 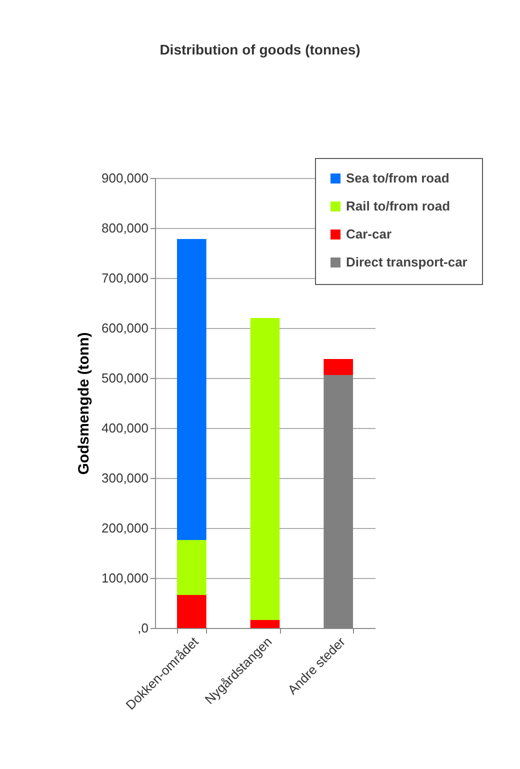 What do you see at coordinates (143, 628) in the screenshot?
I see `y-tick-label: ,0` at bounding box center [143, 628].